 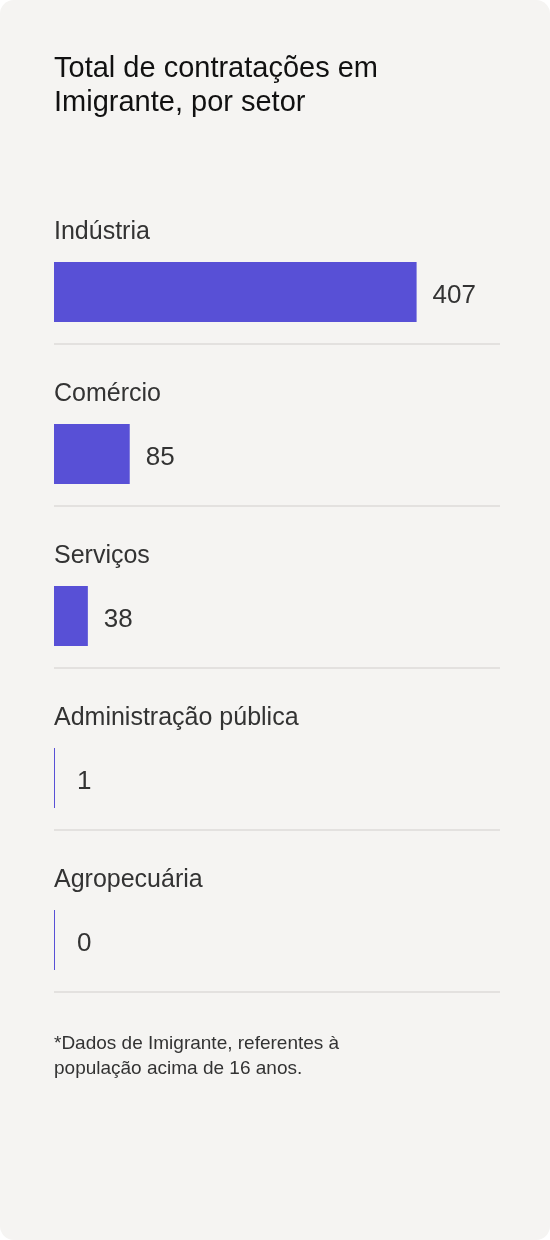 I want to click on chart-title: Total de contratações em Imigrante, por setor, so click(x=216, y=84).